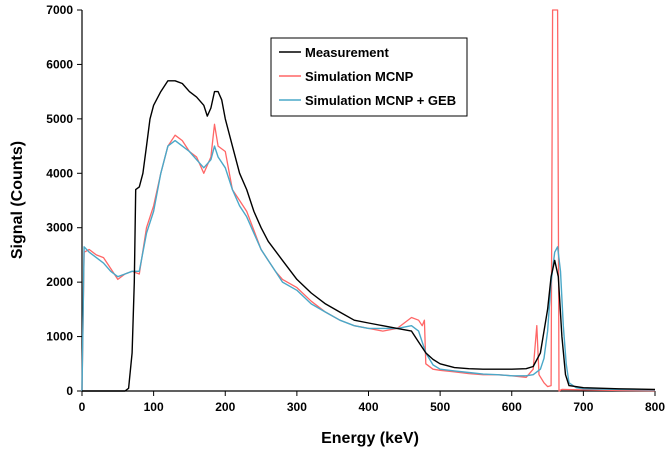 This screenshot has width=668, height=450. What do you see at coordinates (359, 76) in the screenshot?
I see `legend-label: Simulation MCNP` at bounding box center [359, 76].